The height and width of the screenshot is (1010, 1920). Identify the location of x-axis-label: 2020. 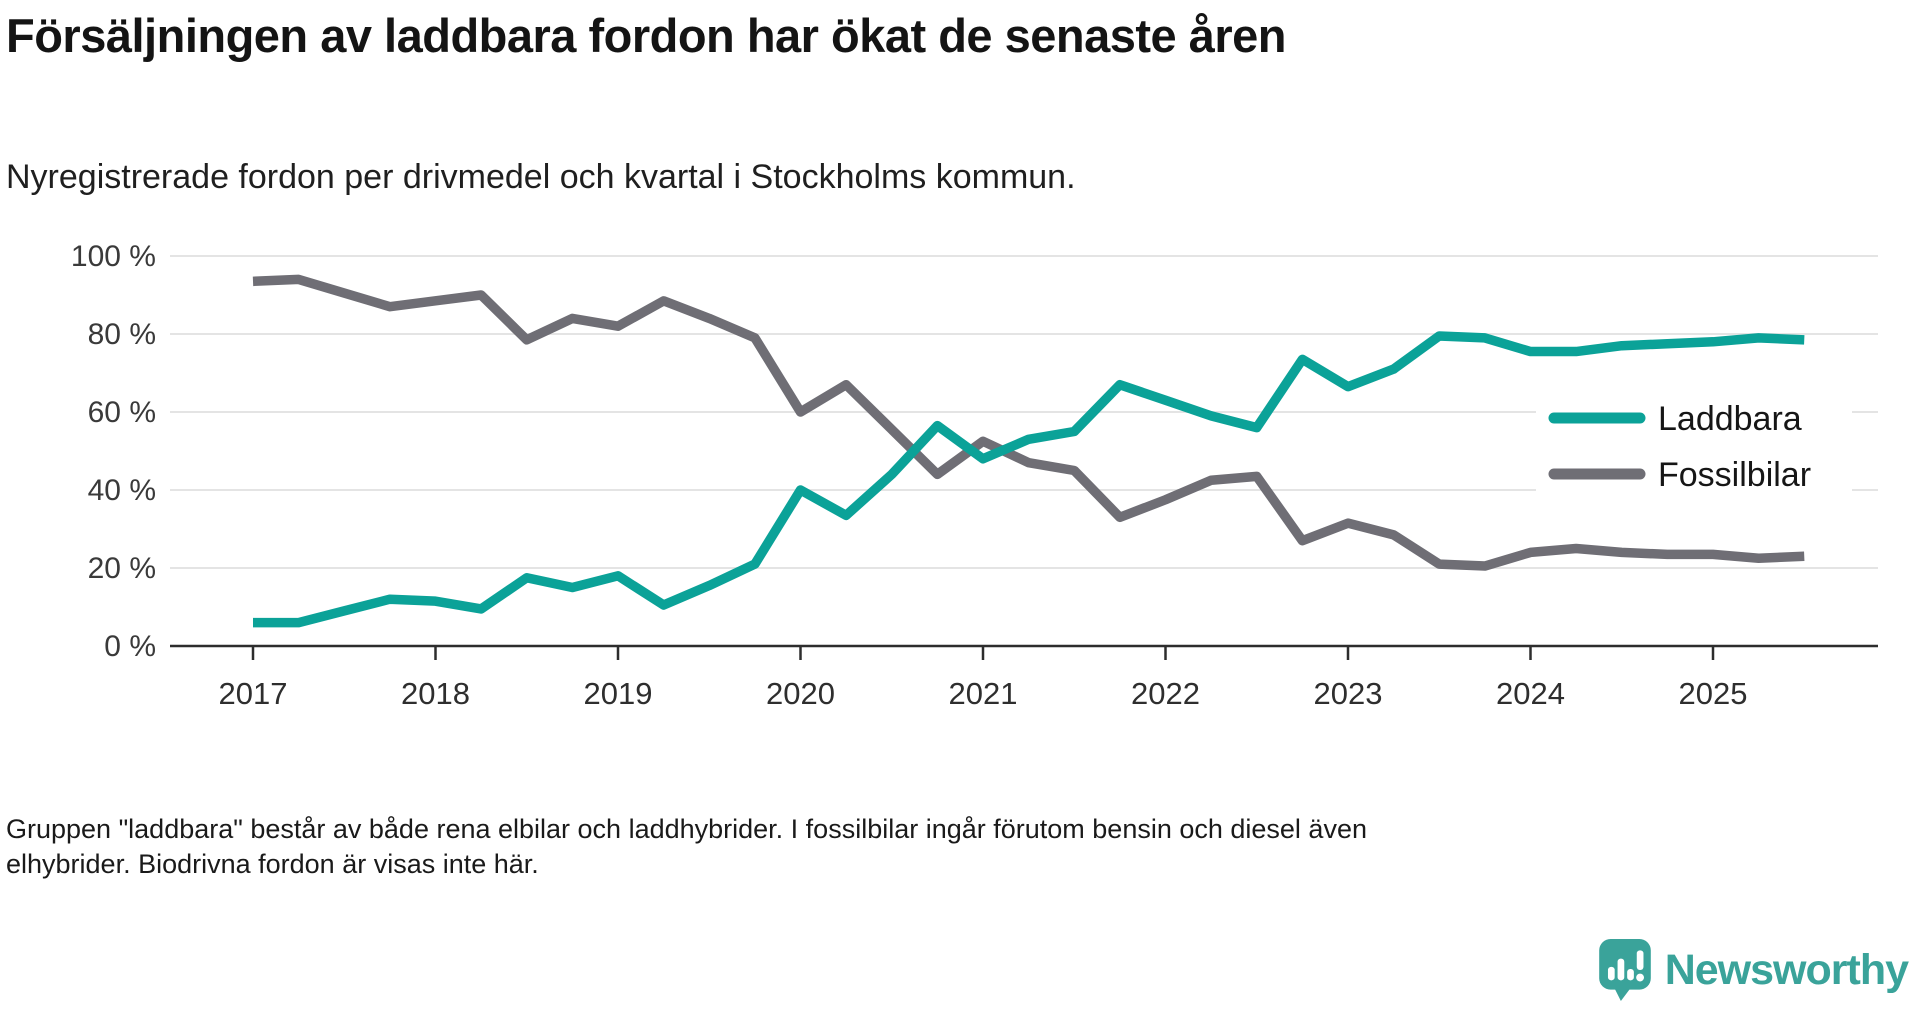
(800, 693).